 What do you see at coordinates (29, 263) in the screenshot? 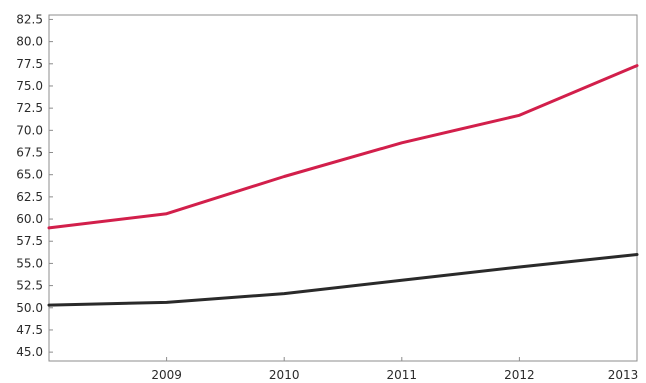
I see `y-tick-label: 55.0` at bounding box center [29, 263].